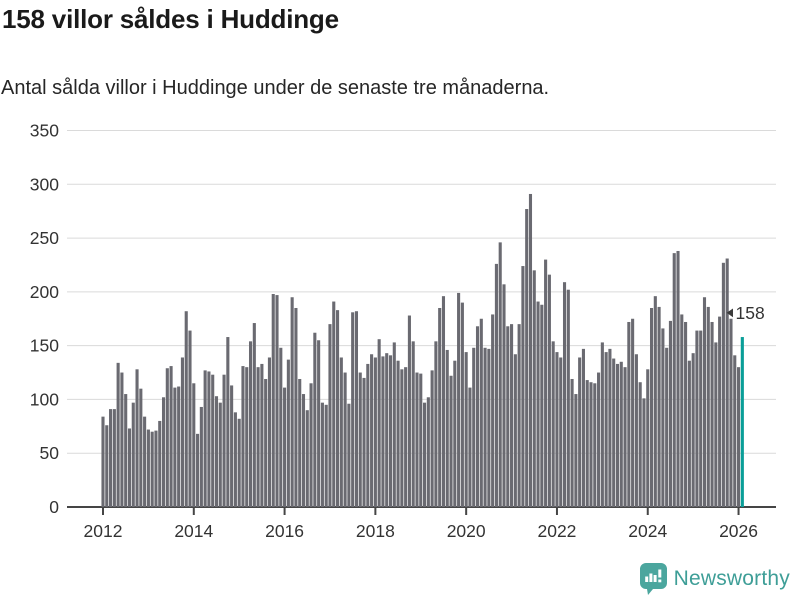 Image resolution: width=800 pixels, height=600 pixels. What do you see at coordinates (193, 531) in the screenshot?
I see `x-tick-label: 2014` at bounding box center [193, 531].